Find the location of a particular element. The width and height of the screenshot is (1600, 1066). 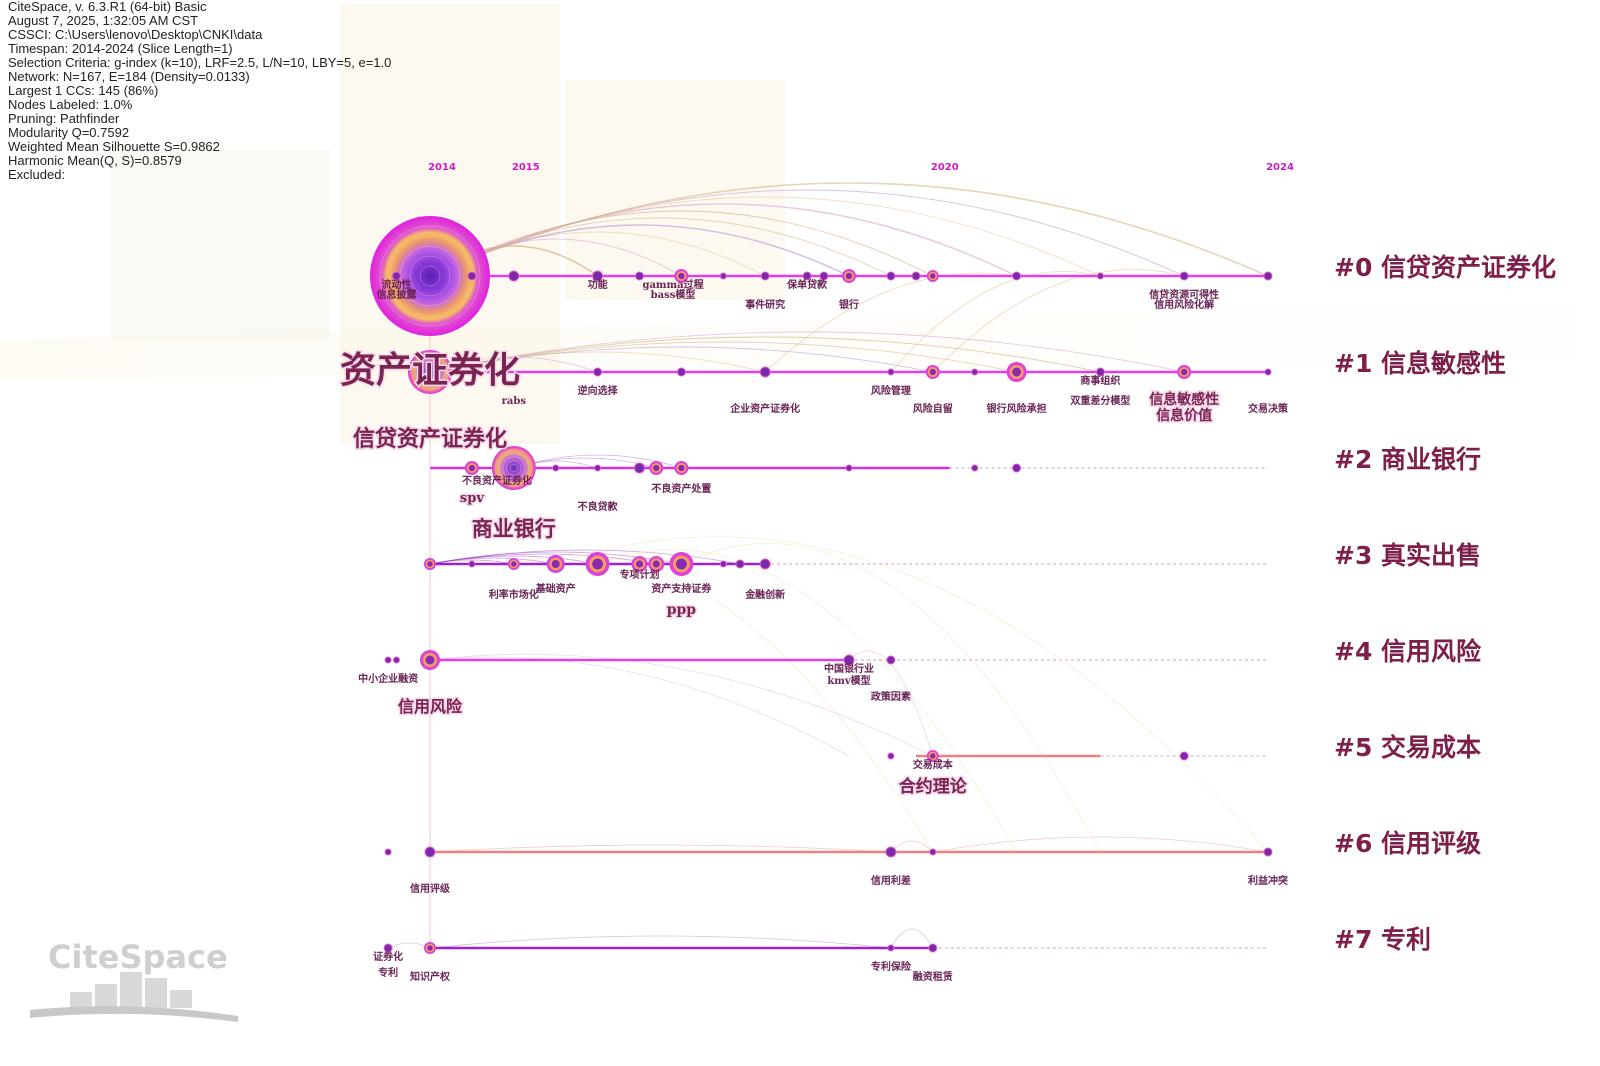

keyword-label: 交易成本 is located at coordinates (933, 764).